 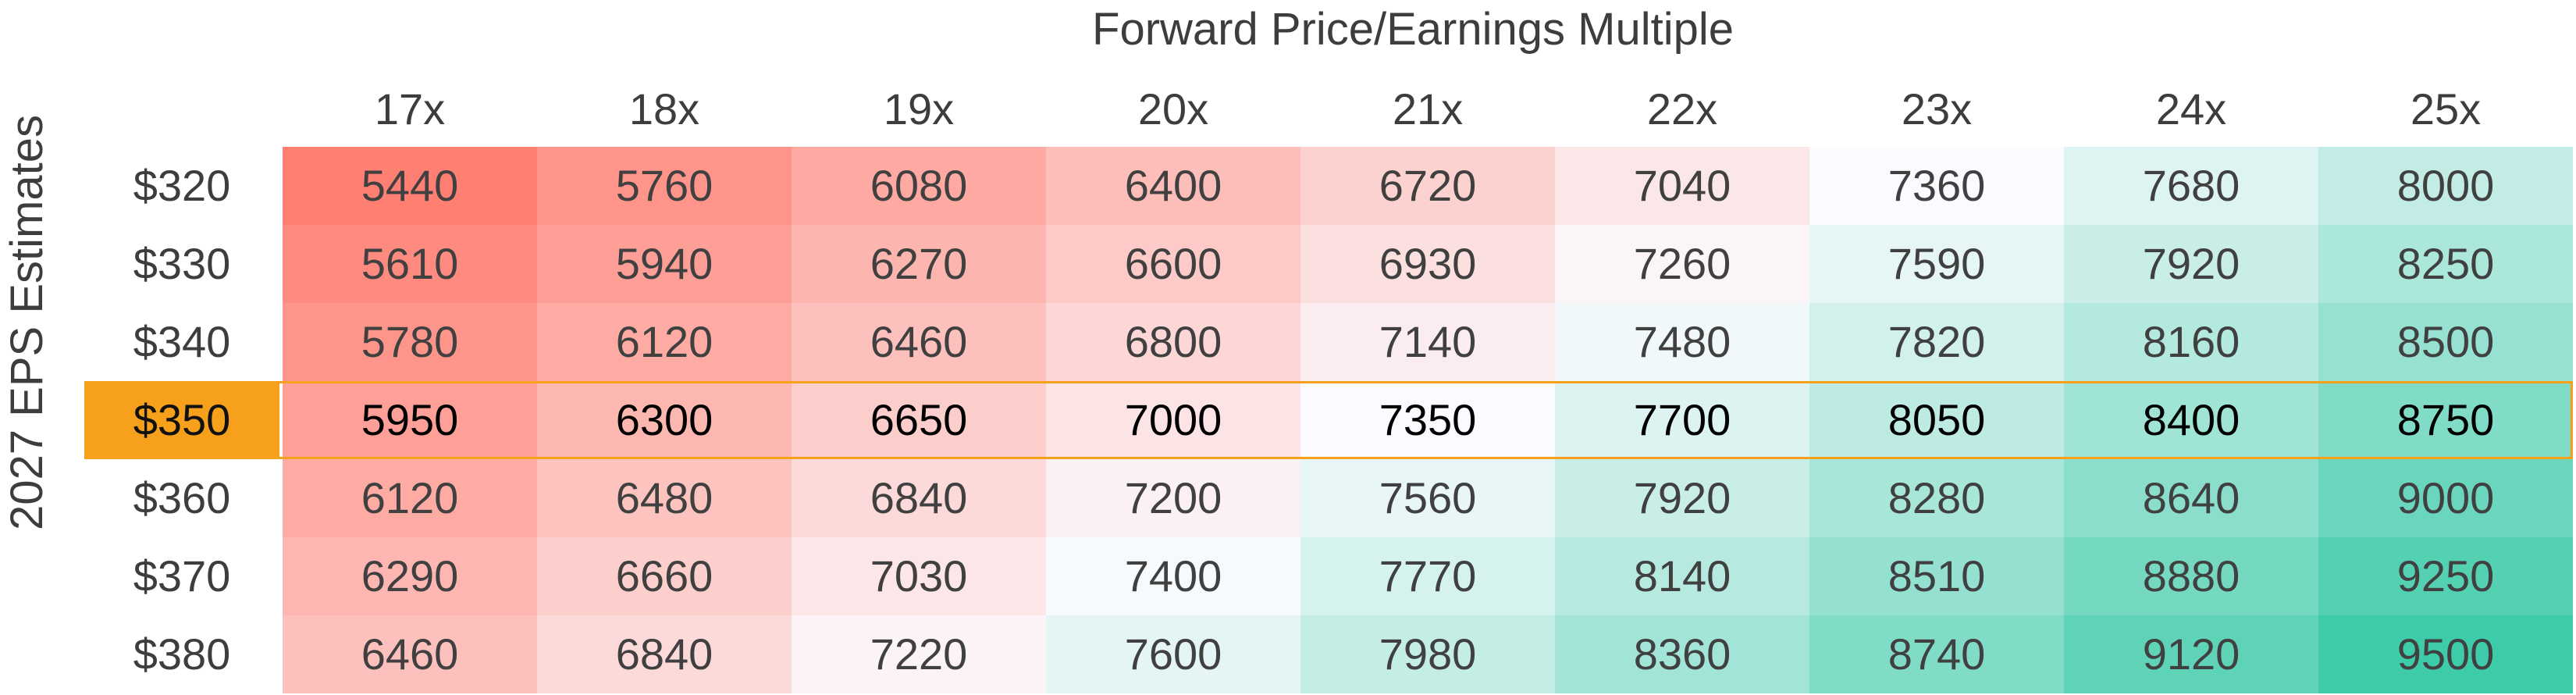 What do you see at coordinates (1427, 342) in the screenshot?
I see `heatmap-cell: 7140` at bounding box center [1427, 342].